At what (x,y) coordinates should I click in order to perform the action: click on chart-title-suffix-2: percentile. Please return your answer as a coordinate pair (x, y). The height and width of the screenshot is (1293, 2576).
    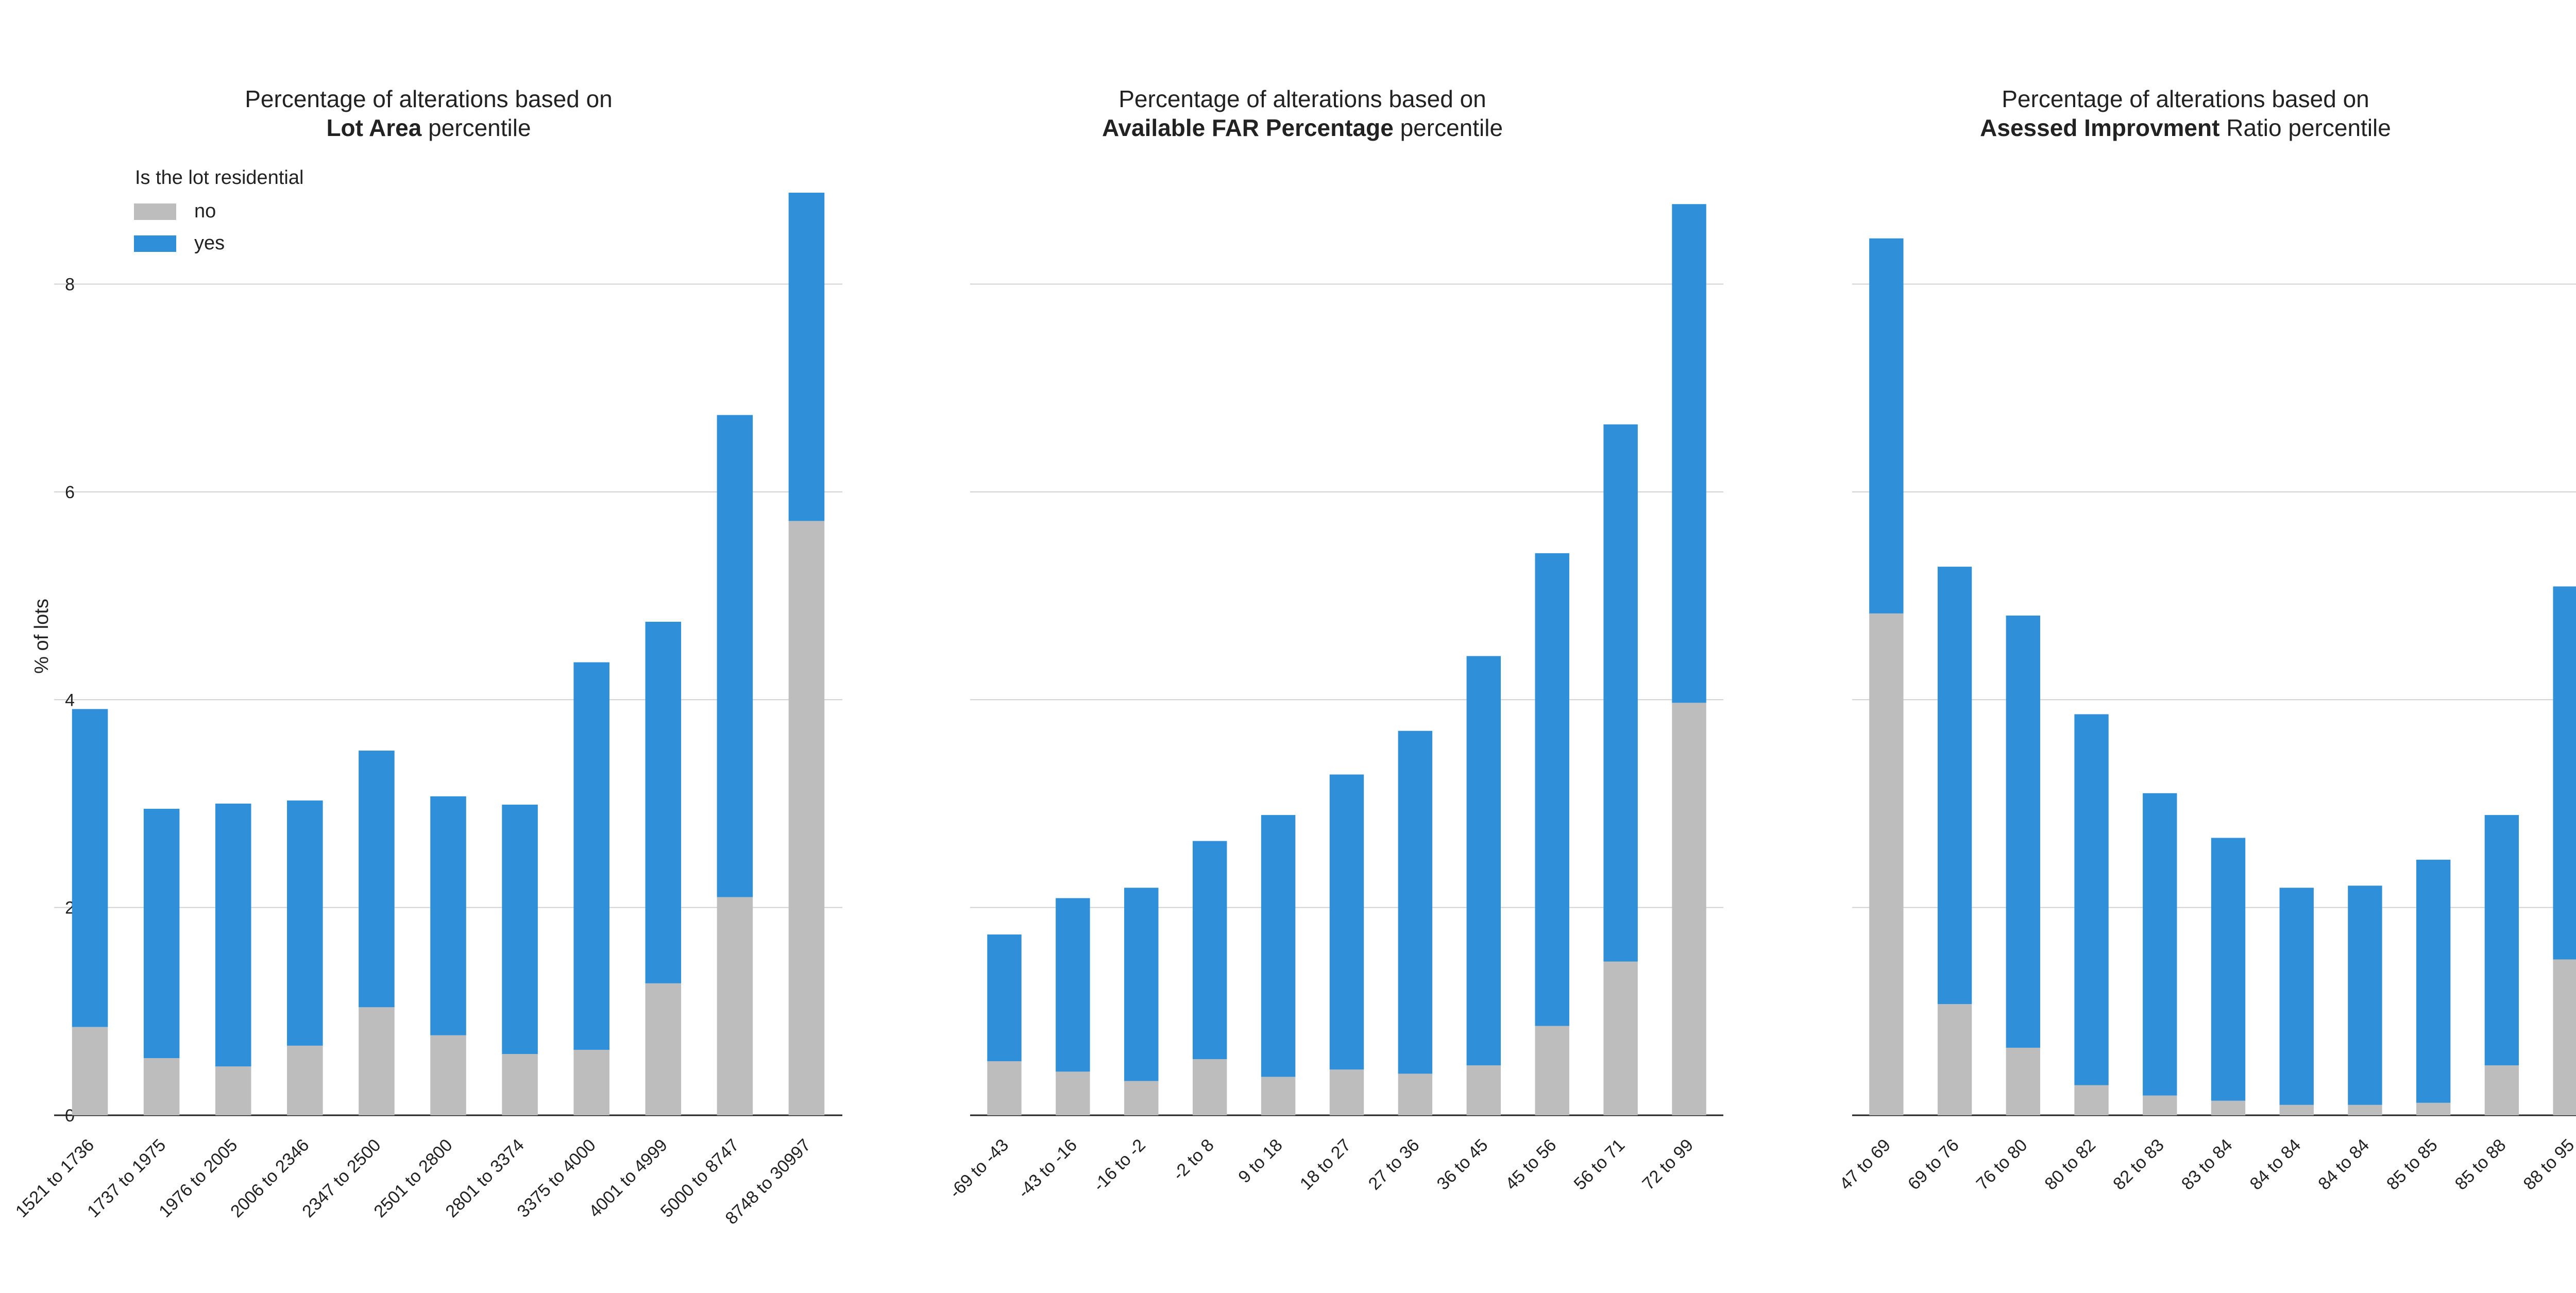
    Looking at the image, I should click on (1448, 127).